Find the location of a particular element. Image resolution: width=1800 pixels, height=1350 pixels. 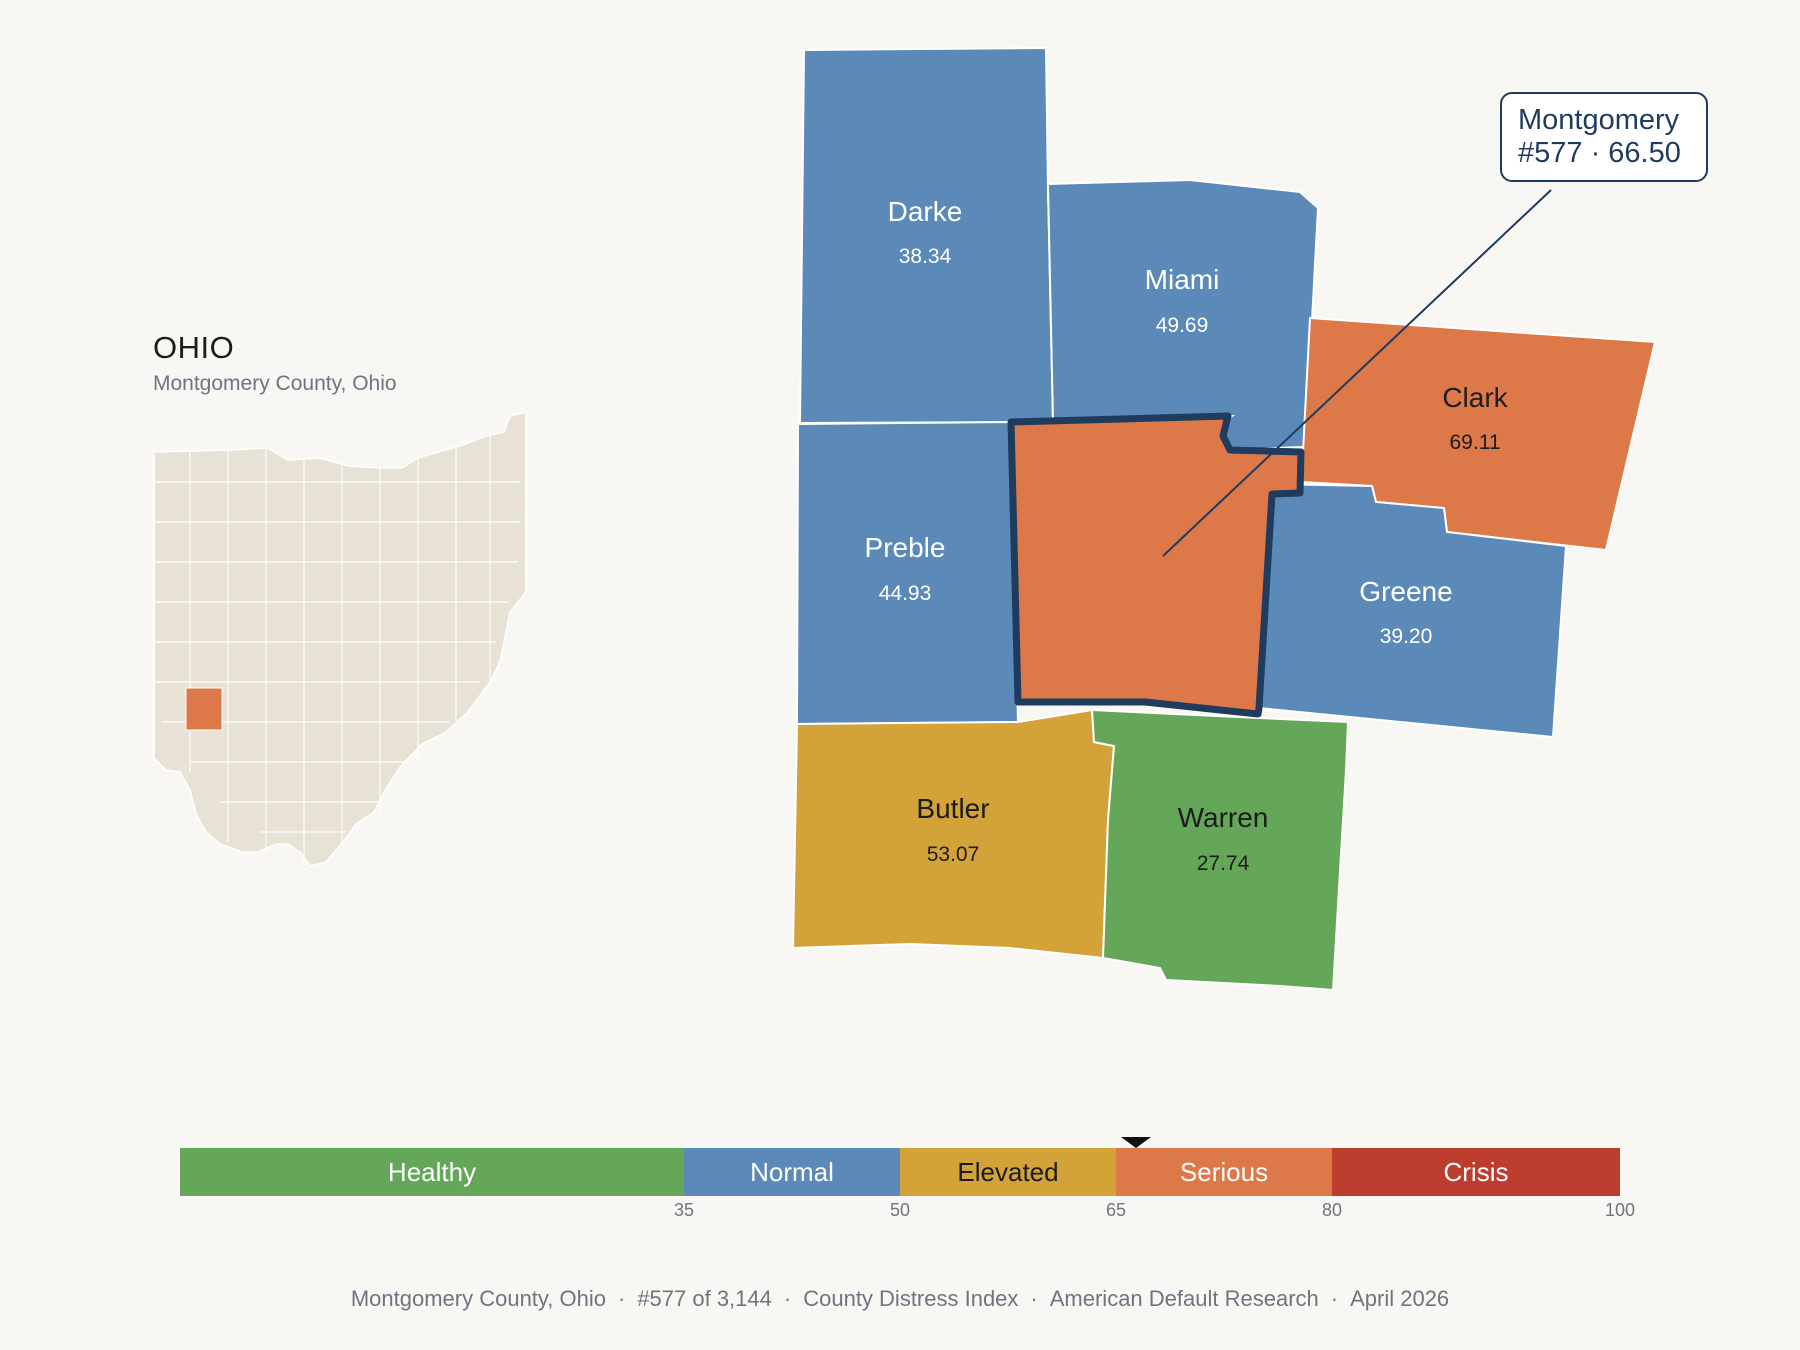

legend-band-crisis: Crisis is located at coordinates (1476, 1172).